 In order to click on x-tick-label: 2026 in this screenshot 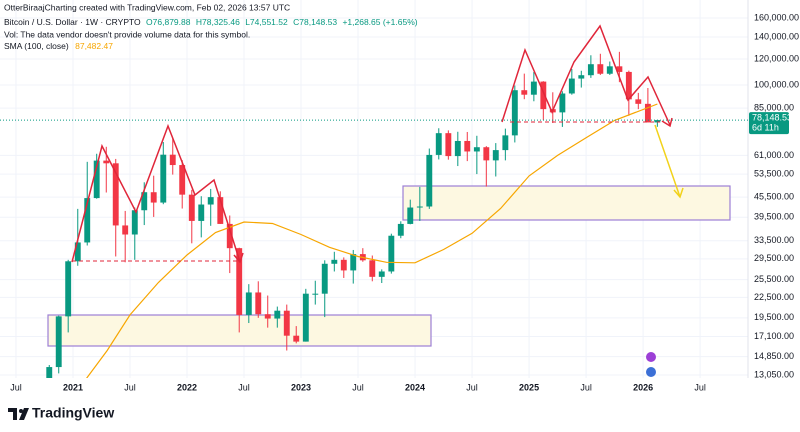, I will do `click(643, 387)`.